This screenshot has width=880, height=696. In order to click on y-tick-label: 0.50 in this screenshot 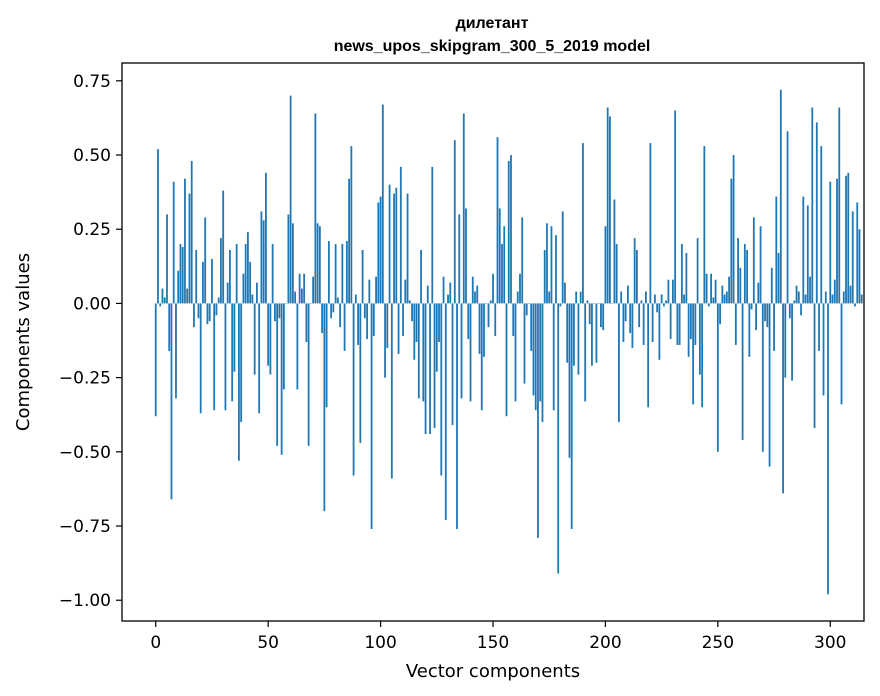, I will do `click(92, 156)`.